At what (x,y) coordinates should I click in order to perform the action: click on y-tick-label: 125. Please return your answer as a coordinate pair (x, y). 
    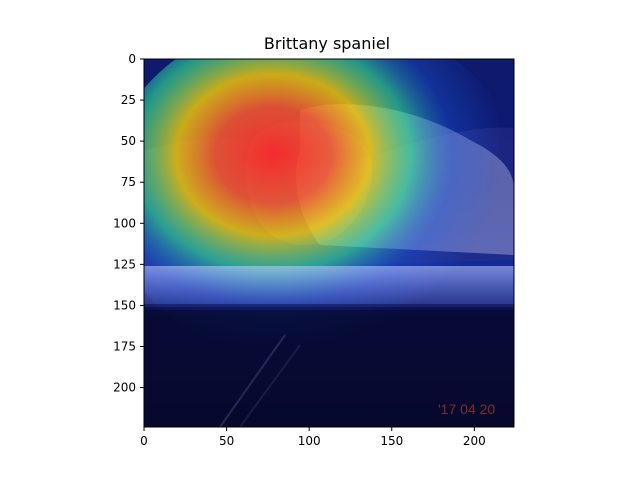
    Looking at the image, I should click on (124, 264).